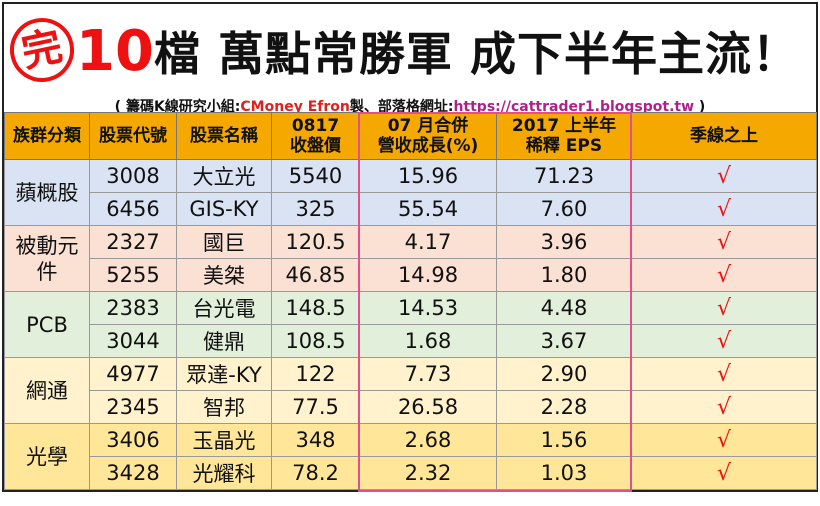 The image size is (820, 506). What do you see at coordinates (315, 341) in the screenshot?
I see `cell: 108.5` at bounding box center [315, 341].